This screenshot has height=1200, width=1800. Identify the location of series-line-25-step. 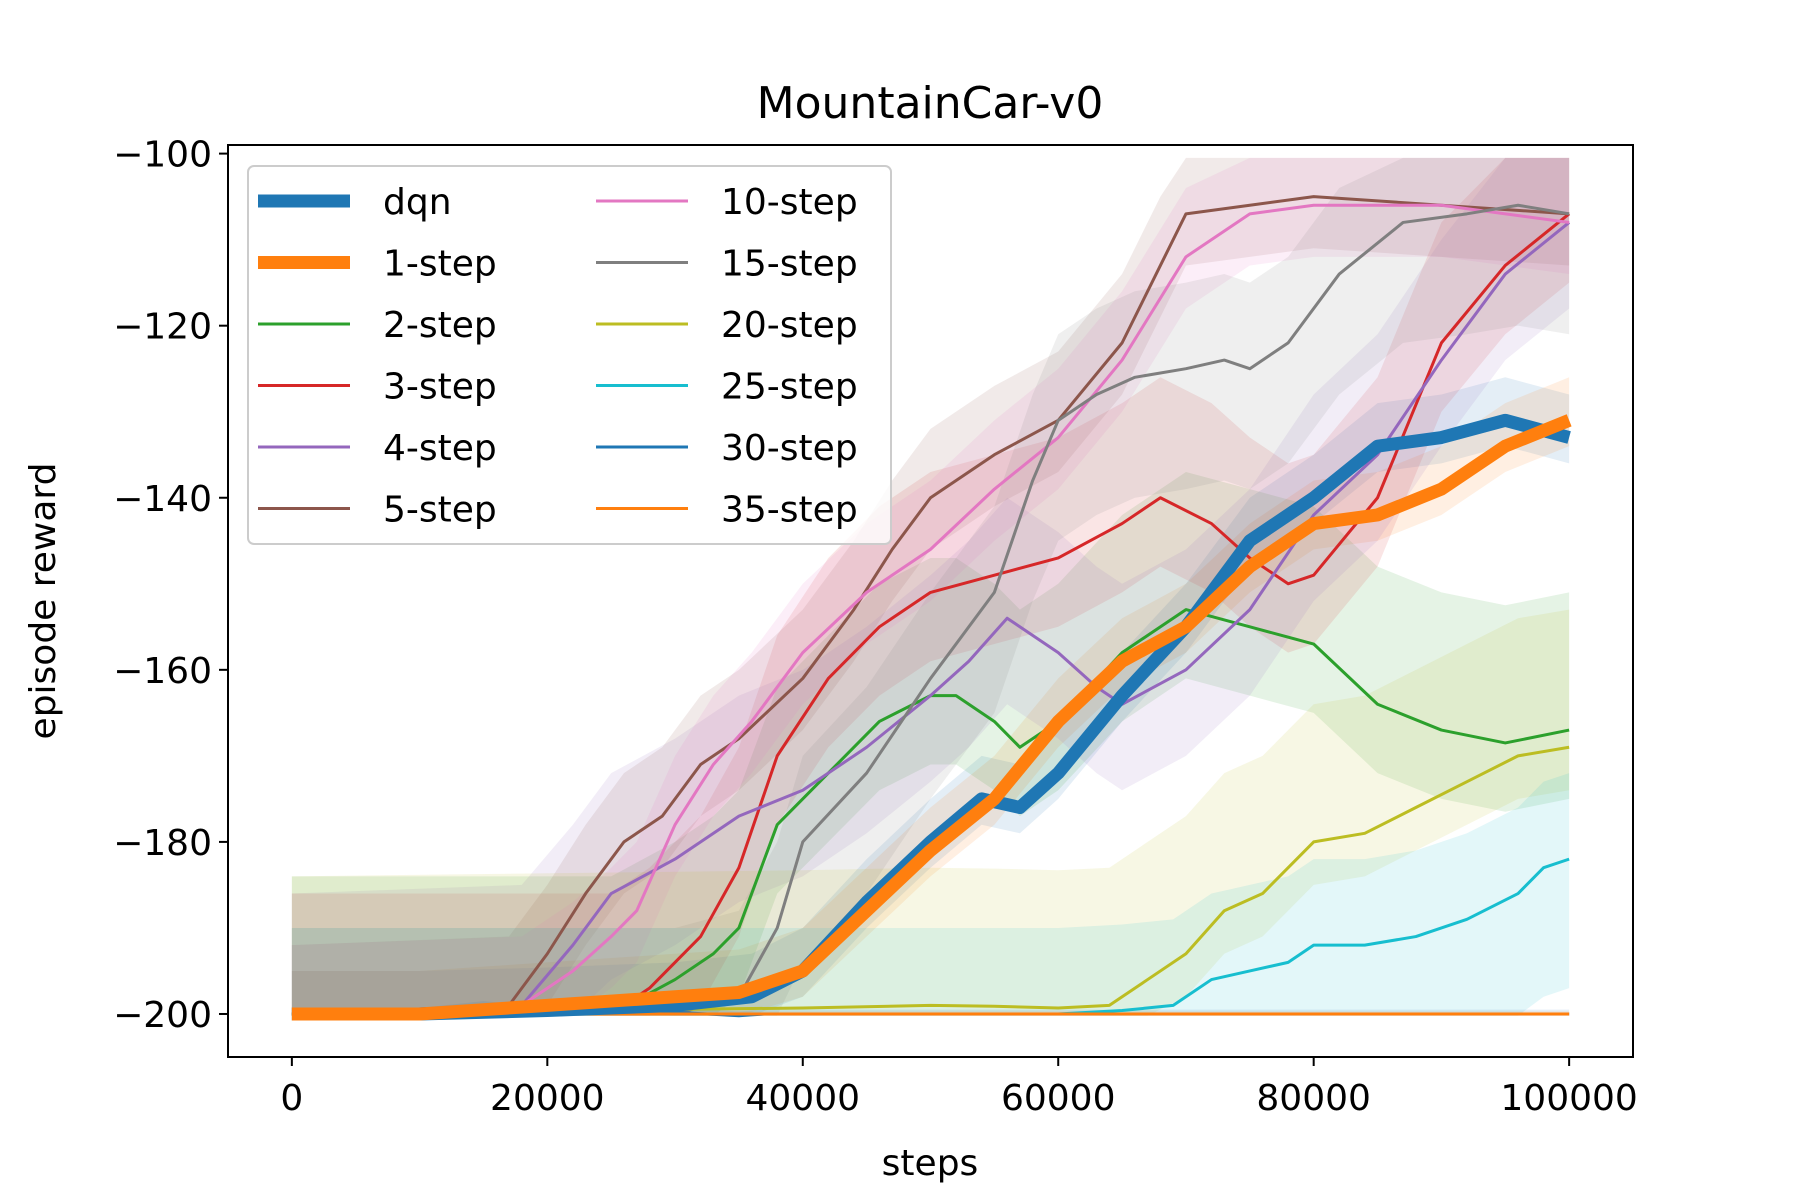
(930, 936).